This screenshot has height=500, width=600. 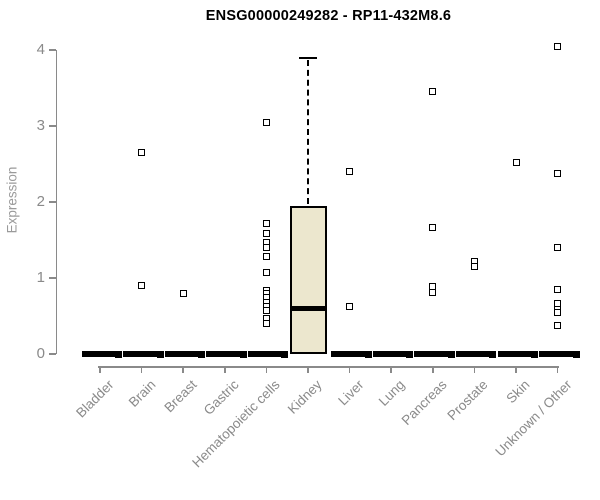 What do you see at coordinates (308, 131) in the screenshot?
I see `whisker-line` at bounding box center [308, 131].